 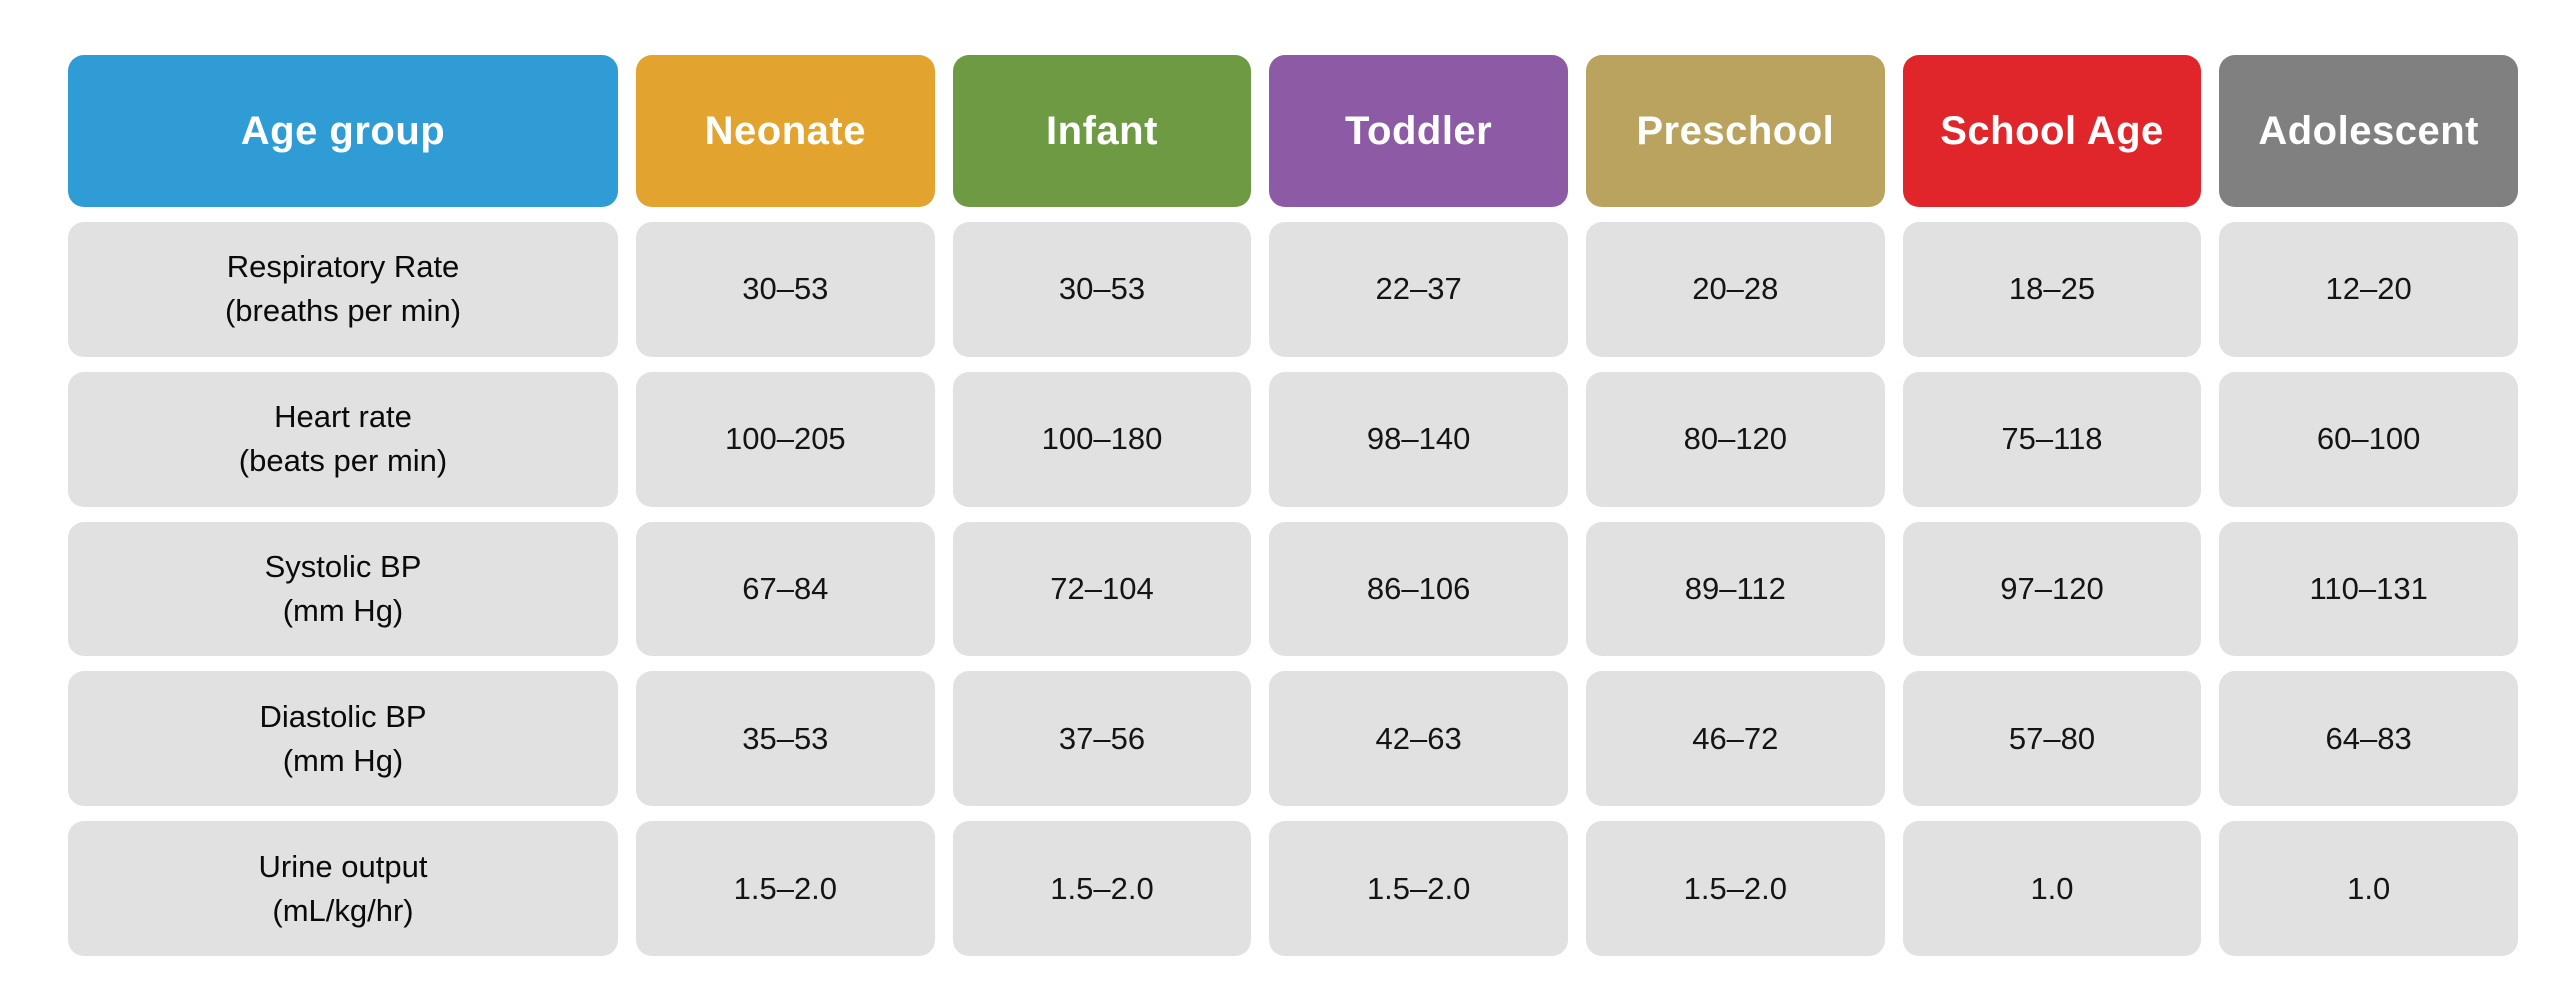 What do you see at coordinates (2368, 439) in the screenshot?
I see `cell-heart-rate-adolescent: 60–100` at bounding box center [2368, 439].